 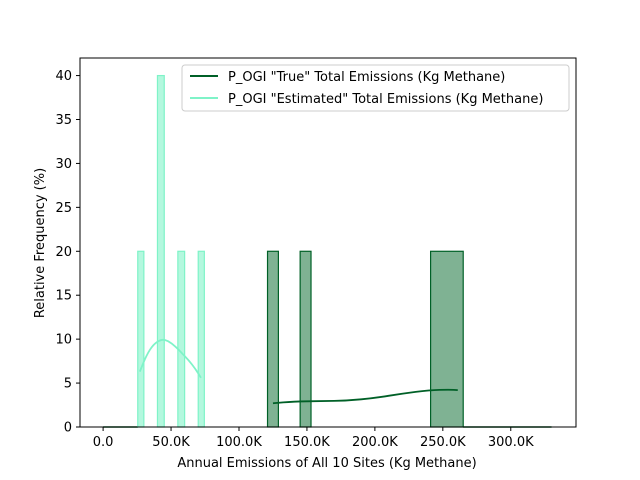 I want to click on y-tick-label: 10, so click(x=63, y=340).